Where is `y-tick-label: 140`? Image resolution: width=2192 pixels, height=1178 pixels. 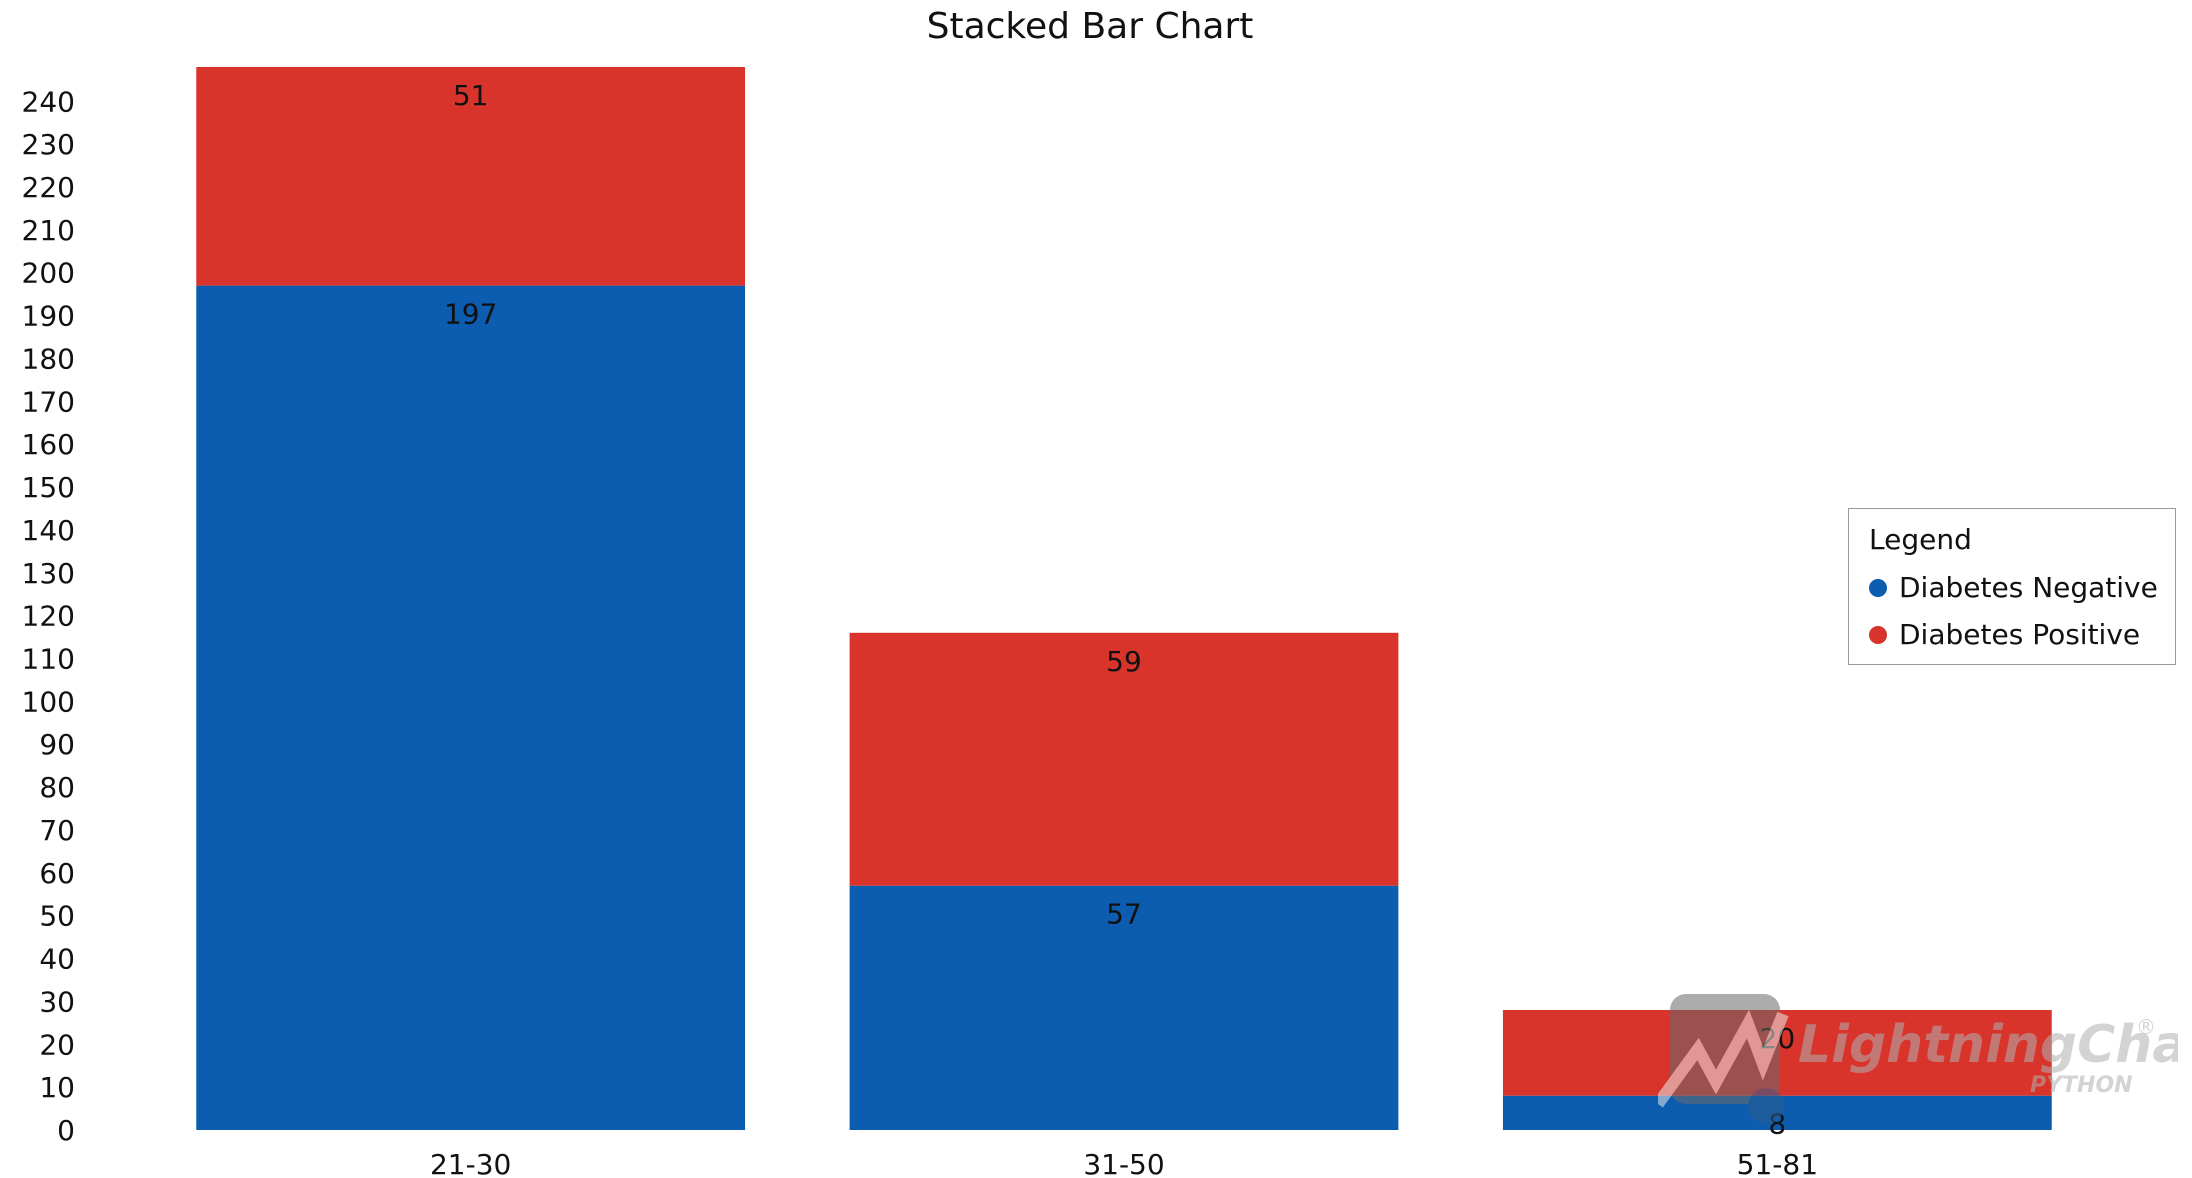
y-tick-label: 140 is located at coordinates (48, 530).